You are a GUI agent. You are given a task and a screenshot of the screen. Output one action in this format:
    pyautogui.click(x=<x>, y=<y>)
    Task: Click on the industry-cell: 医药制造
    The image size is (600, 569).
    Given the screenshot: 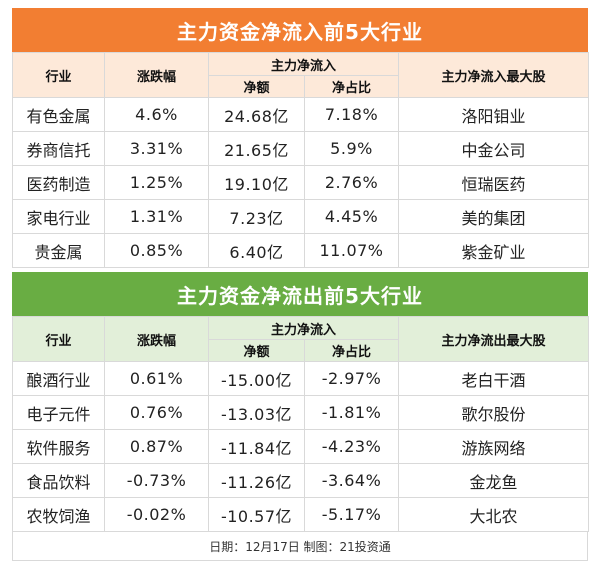 What is the action you would take?
    pyautogui.click(x=58, y=182)
    